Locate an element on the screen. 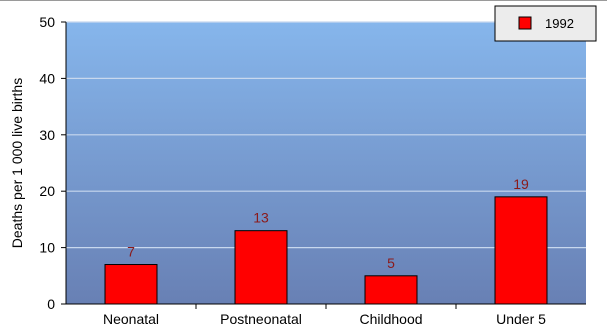 This screenshot has width=607, height=328. x-tick-label-under-5: Under 5 is located at coordinates (521, 319).